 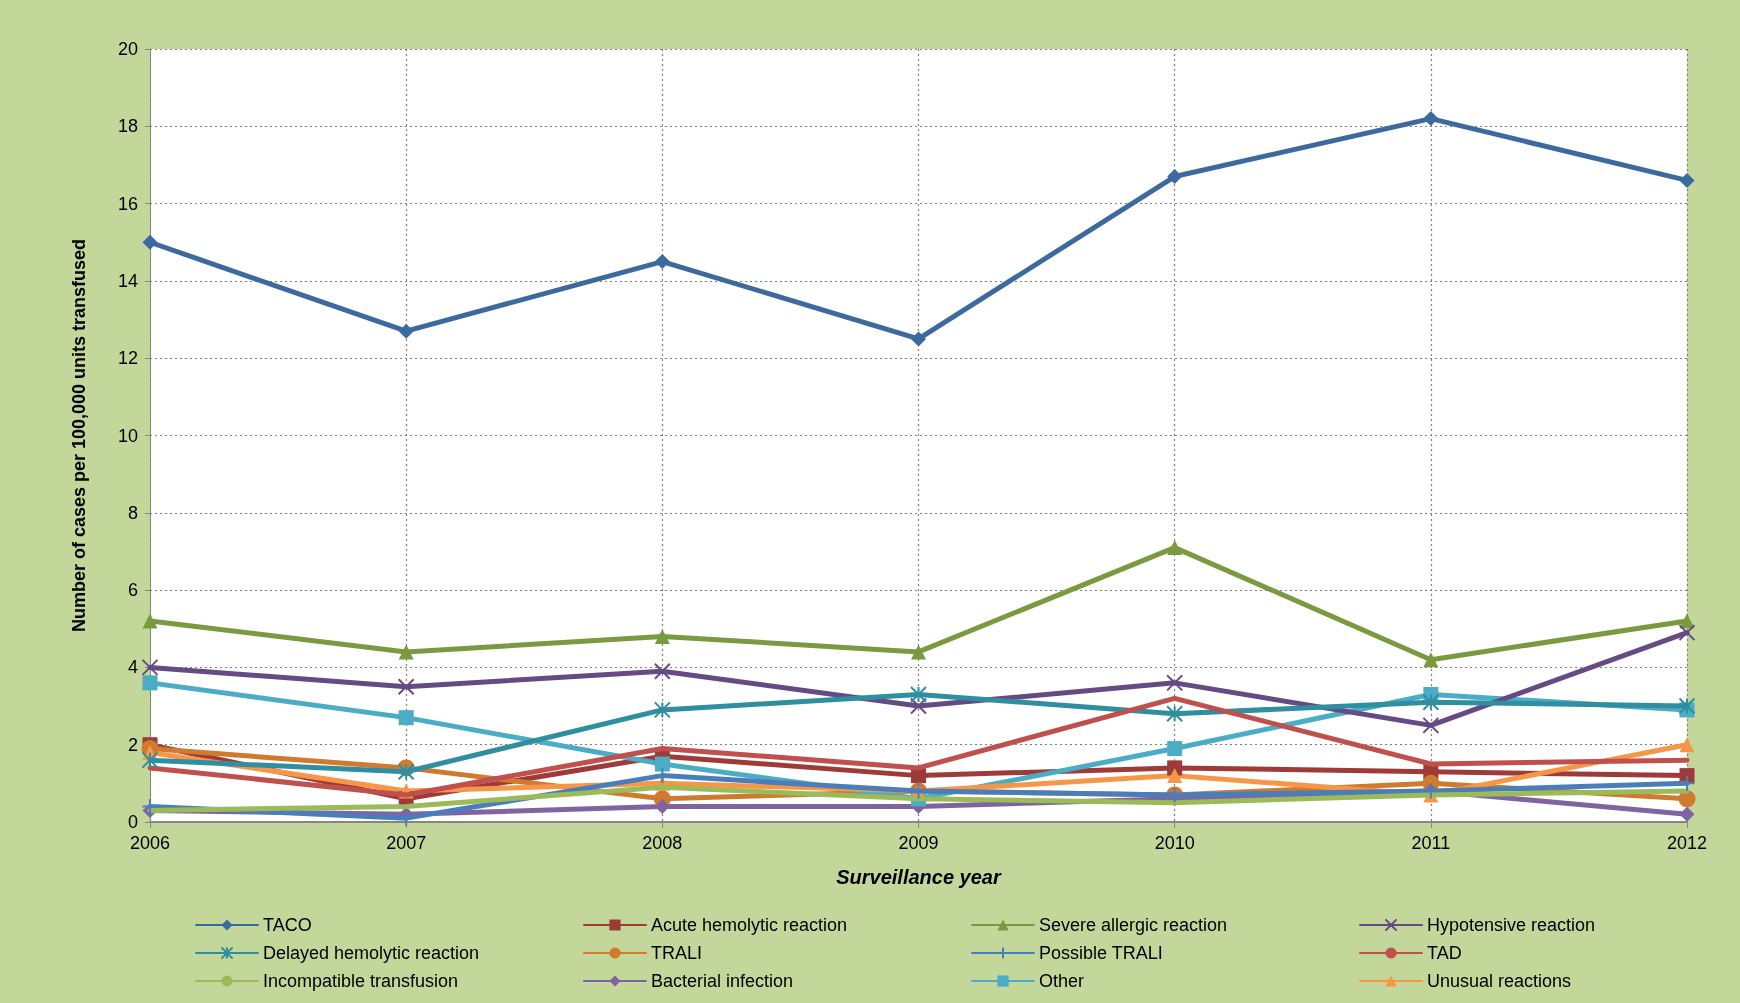 What do you see at coordinates (677, 953) in the screenshot?
I see `legend-label: TRALI` at bounding box center [677, 953].